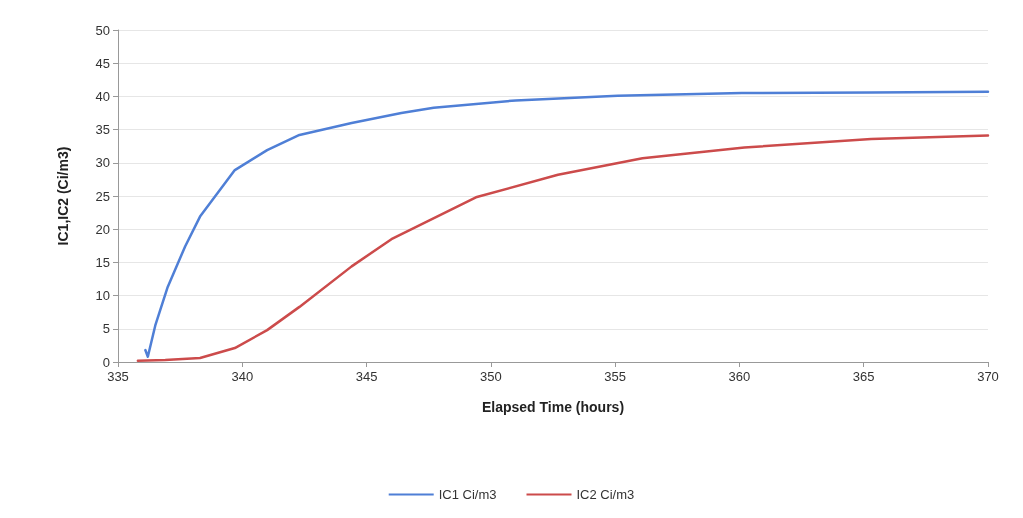  I want to click on y-tick-label: 0, so click(106, 362).